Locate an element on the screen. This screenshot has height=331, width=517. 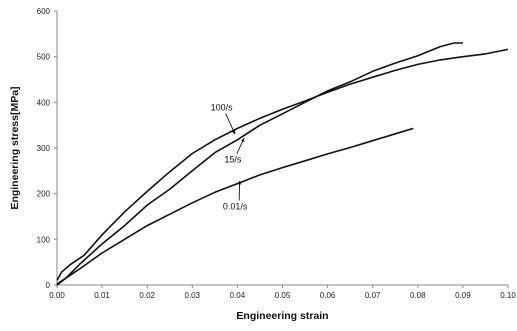
y-tick-label: 600 is located at coordinates (44, 11).